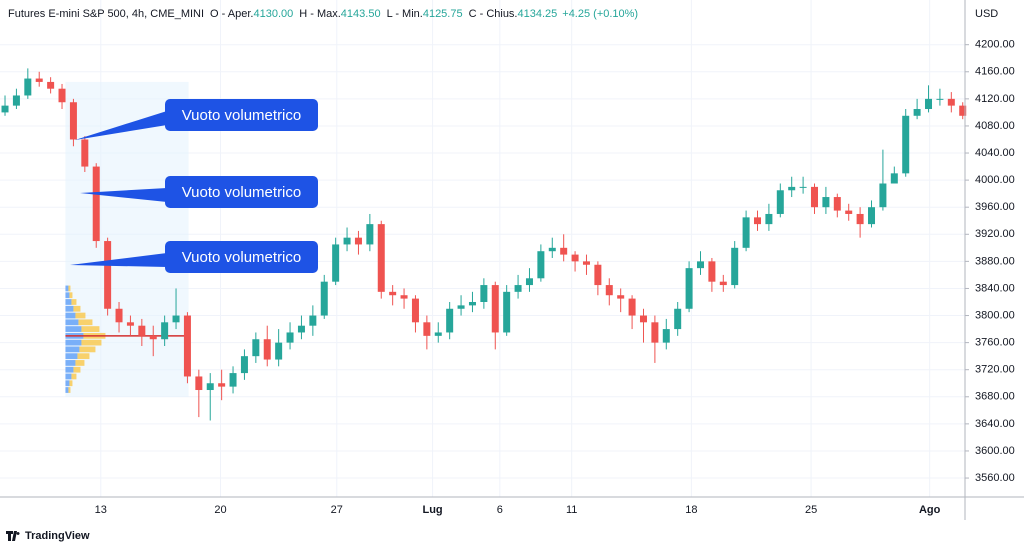 The image size is (1024, 545). What do you see at coordinates (995, 288) in the screenshot?
I see `y-tick-label: 3840.00` at bounding box center [995, 288].